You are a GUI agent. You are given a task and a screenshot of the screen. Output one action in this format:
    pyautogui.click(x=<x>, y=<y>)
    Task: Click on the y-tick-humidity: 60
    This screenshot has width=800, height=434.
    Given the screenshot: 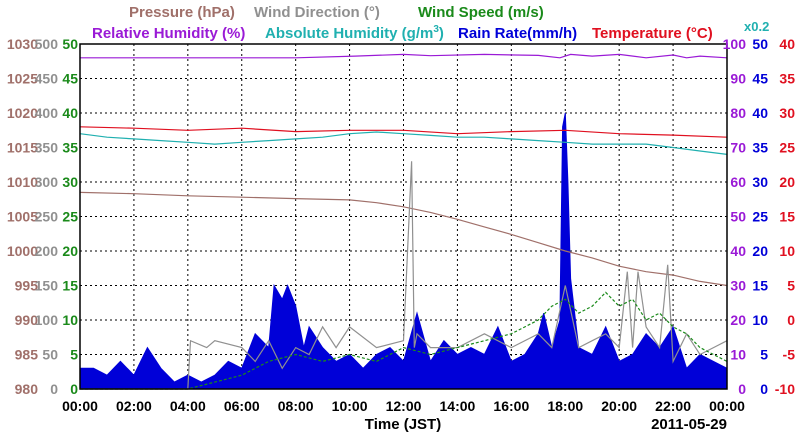 What is the action you would take?
    pyautogui.click(x=738, y=182)
    